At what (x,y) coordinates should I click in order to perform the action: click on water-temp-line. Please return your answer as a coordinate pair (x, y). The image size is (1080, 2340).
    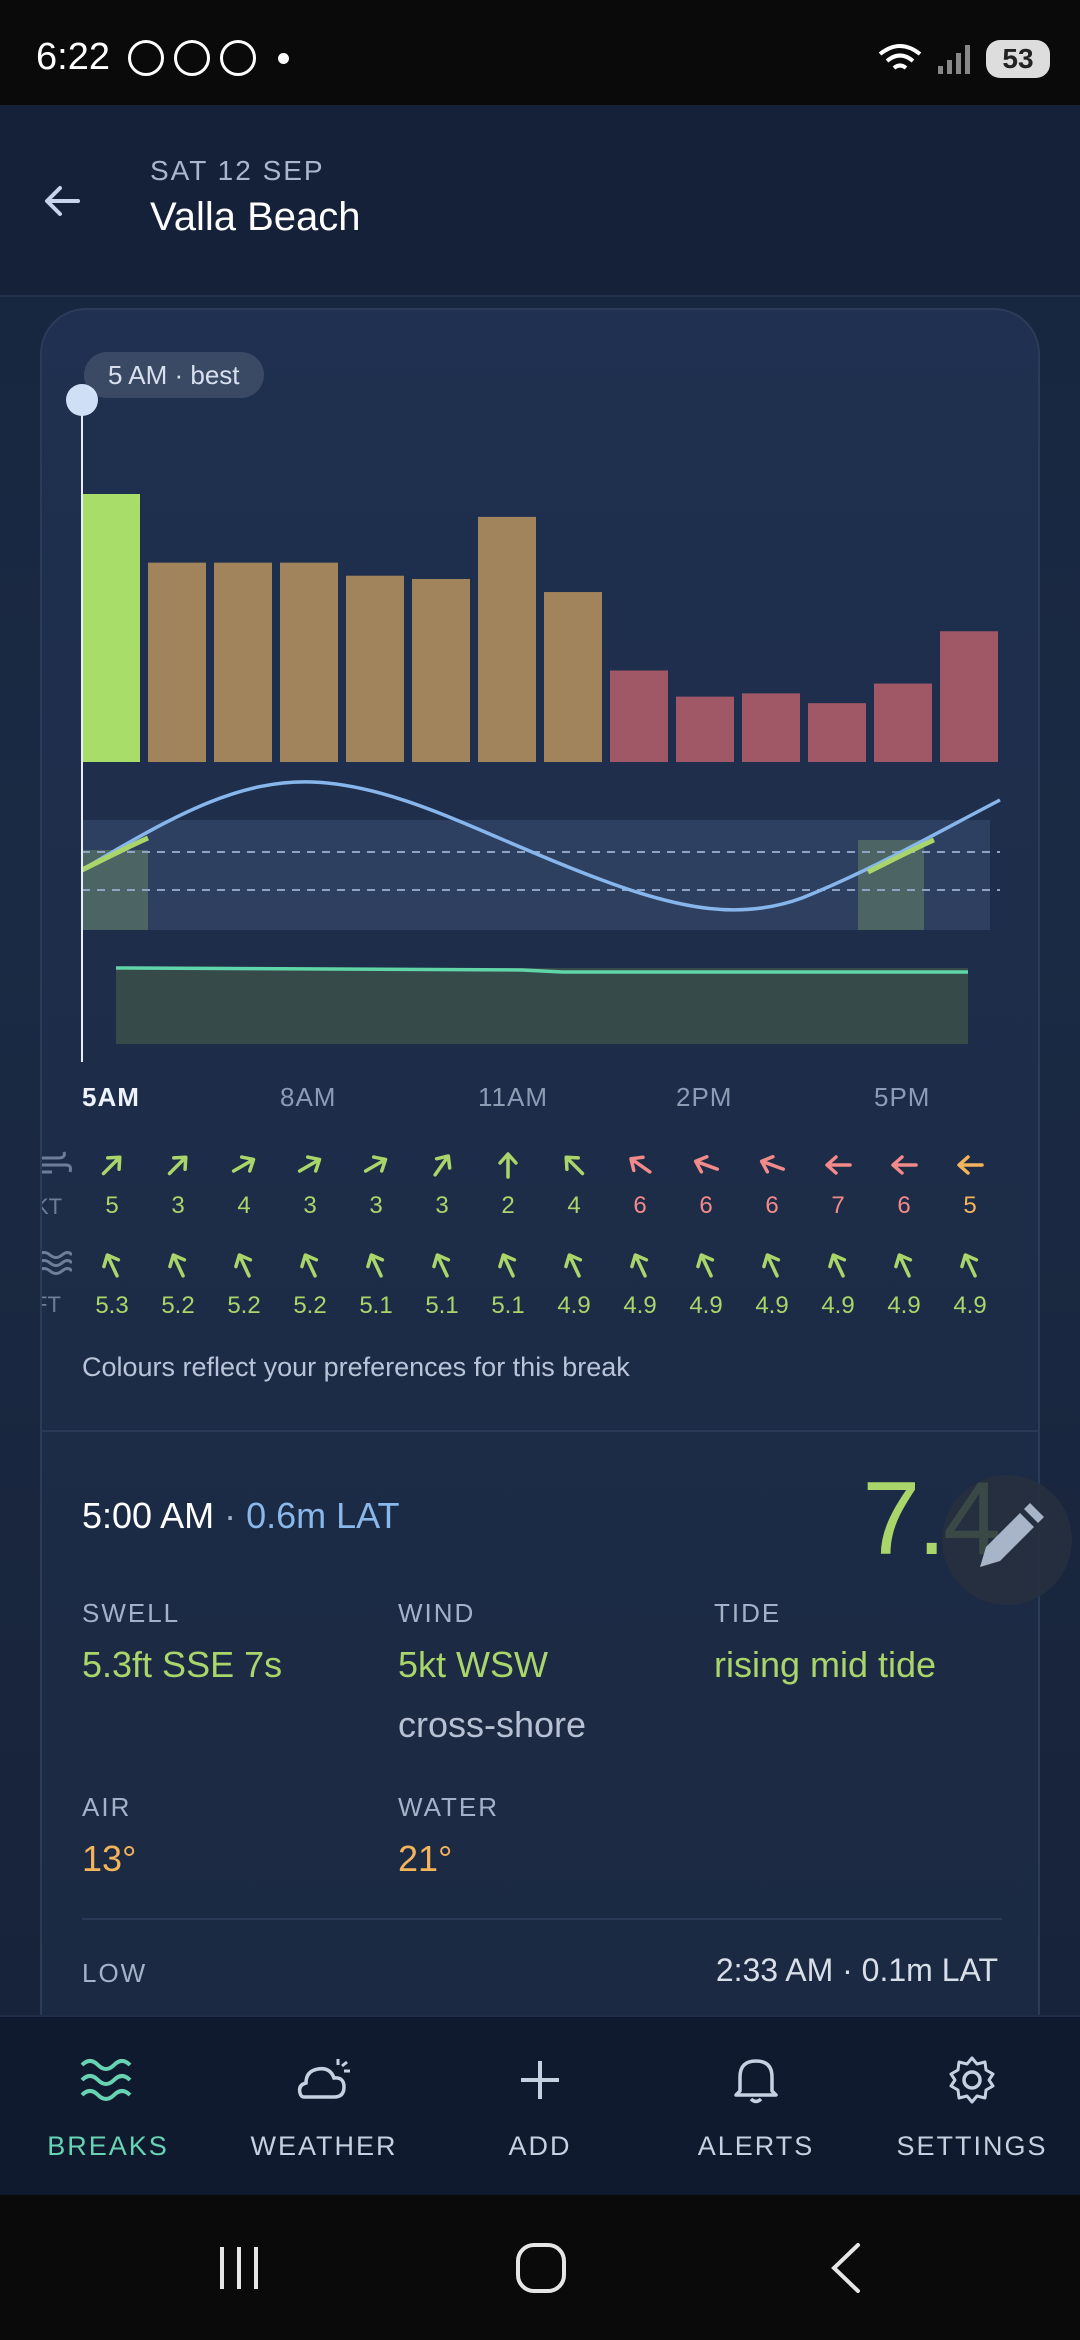
    Looking at the image, I should click on (541, 970).